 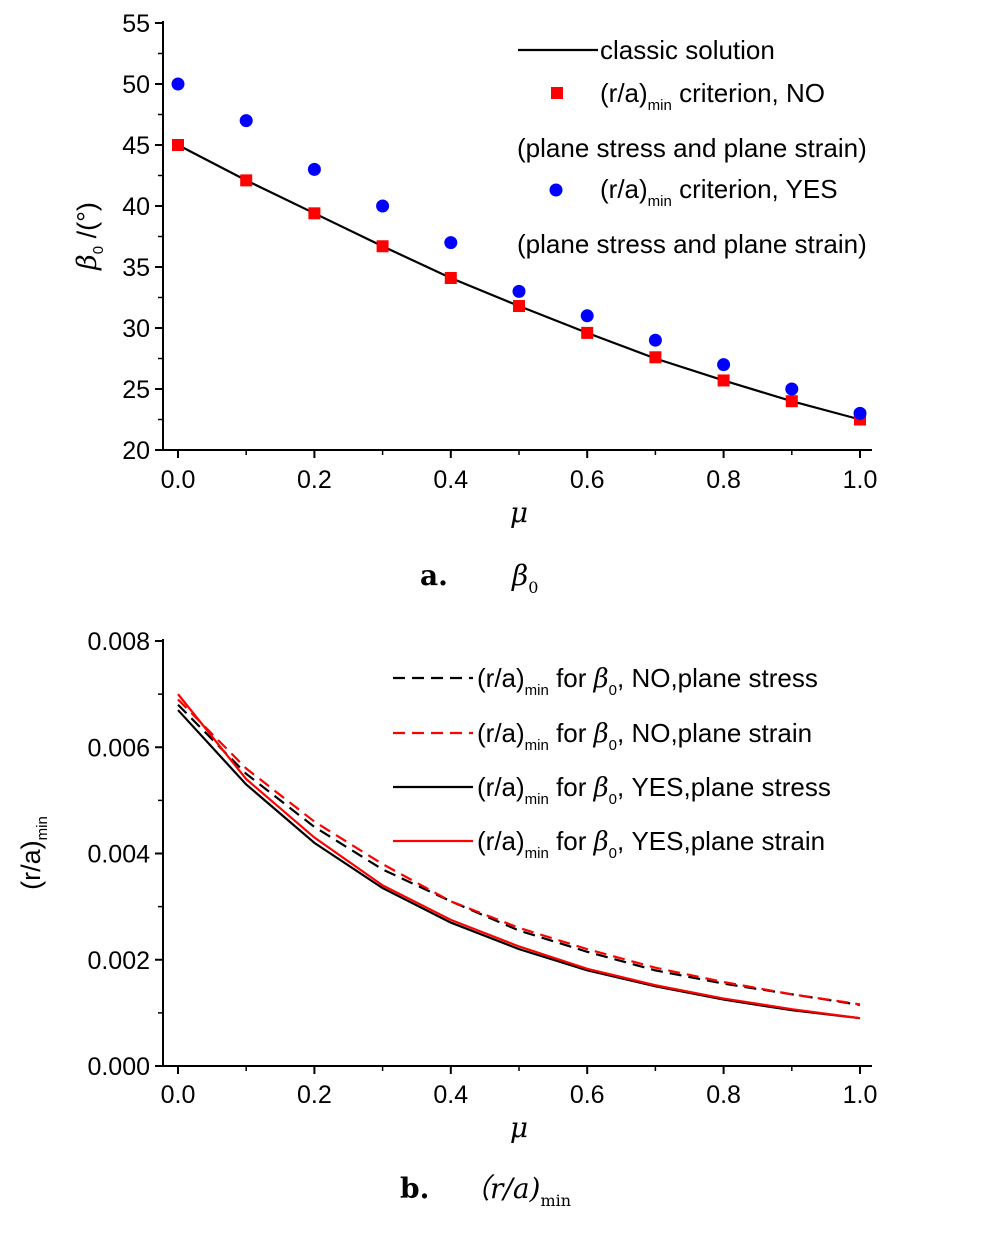 What do you see at coordinates (557, 93) in the screenshot?
I see `legend-swatch-square` at bounding box center [557, 93].